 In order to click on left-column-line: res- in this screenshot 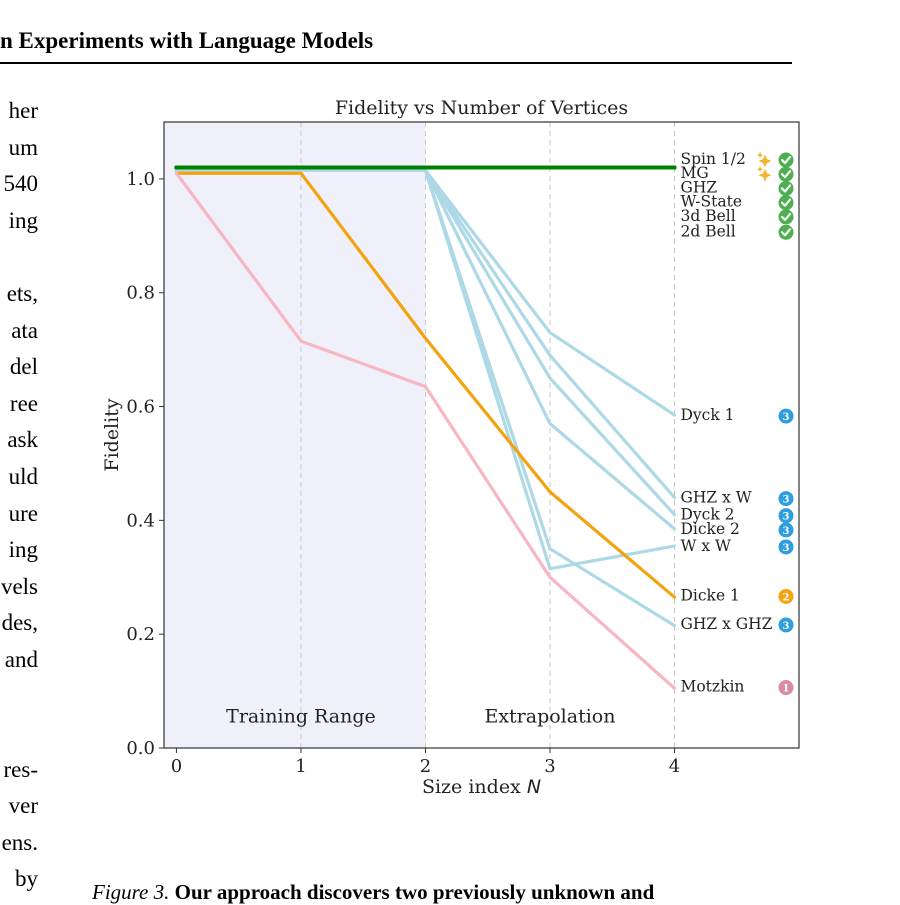, I will do `click(20, 769)`.